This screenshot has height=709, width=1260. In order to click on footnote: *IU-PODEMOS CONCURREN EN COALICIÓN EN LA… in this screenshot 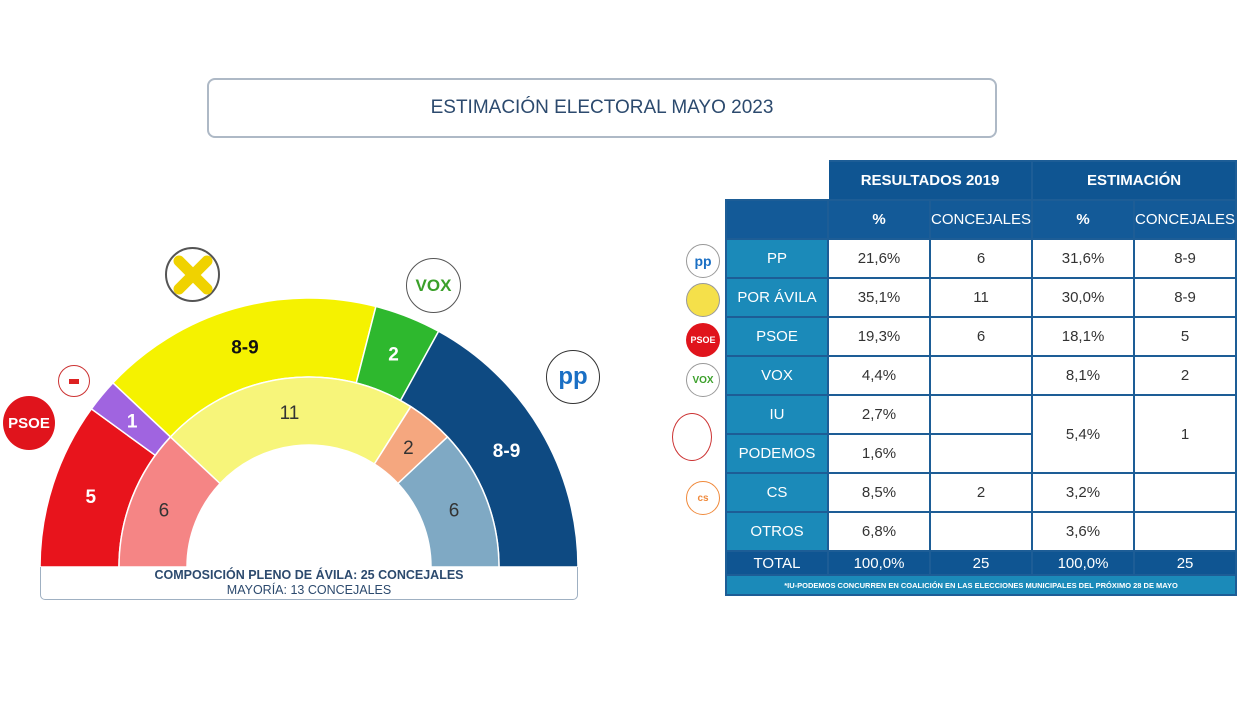, I will do `click(981, 585)`.